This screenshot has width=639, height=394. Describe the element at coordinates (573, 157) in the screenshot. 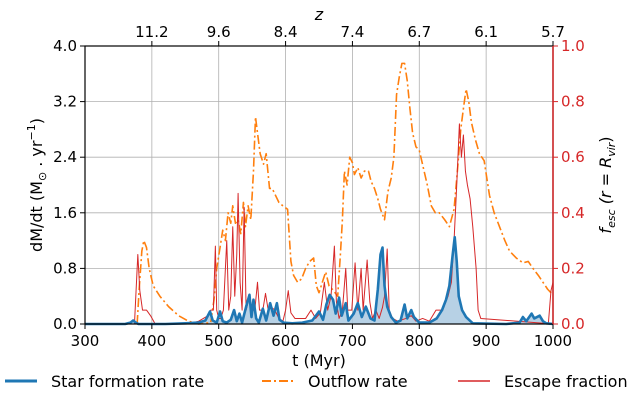

I see `y-right-tick-label-3: 0.6` at that location.